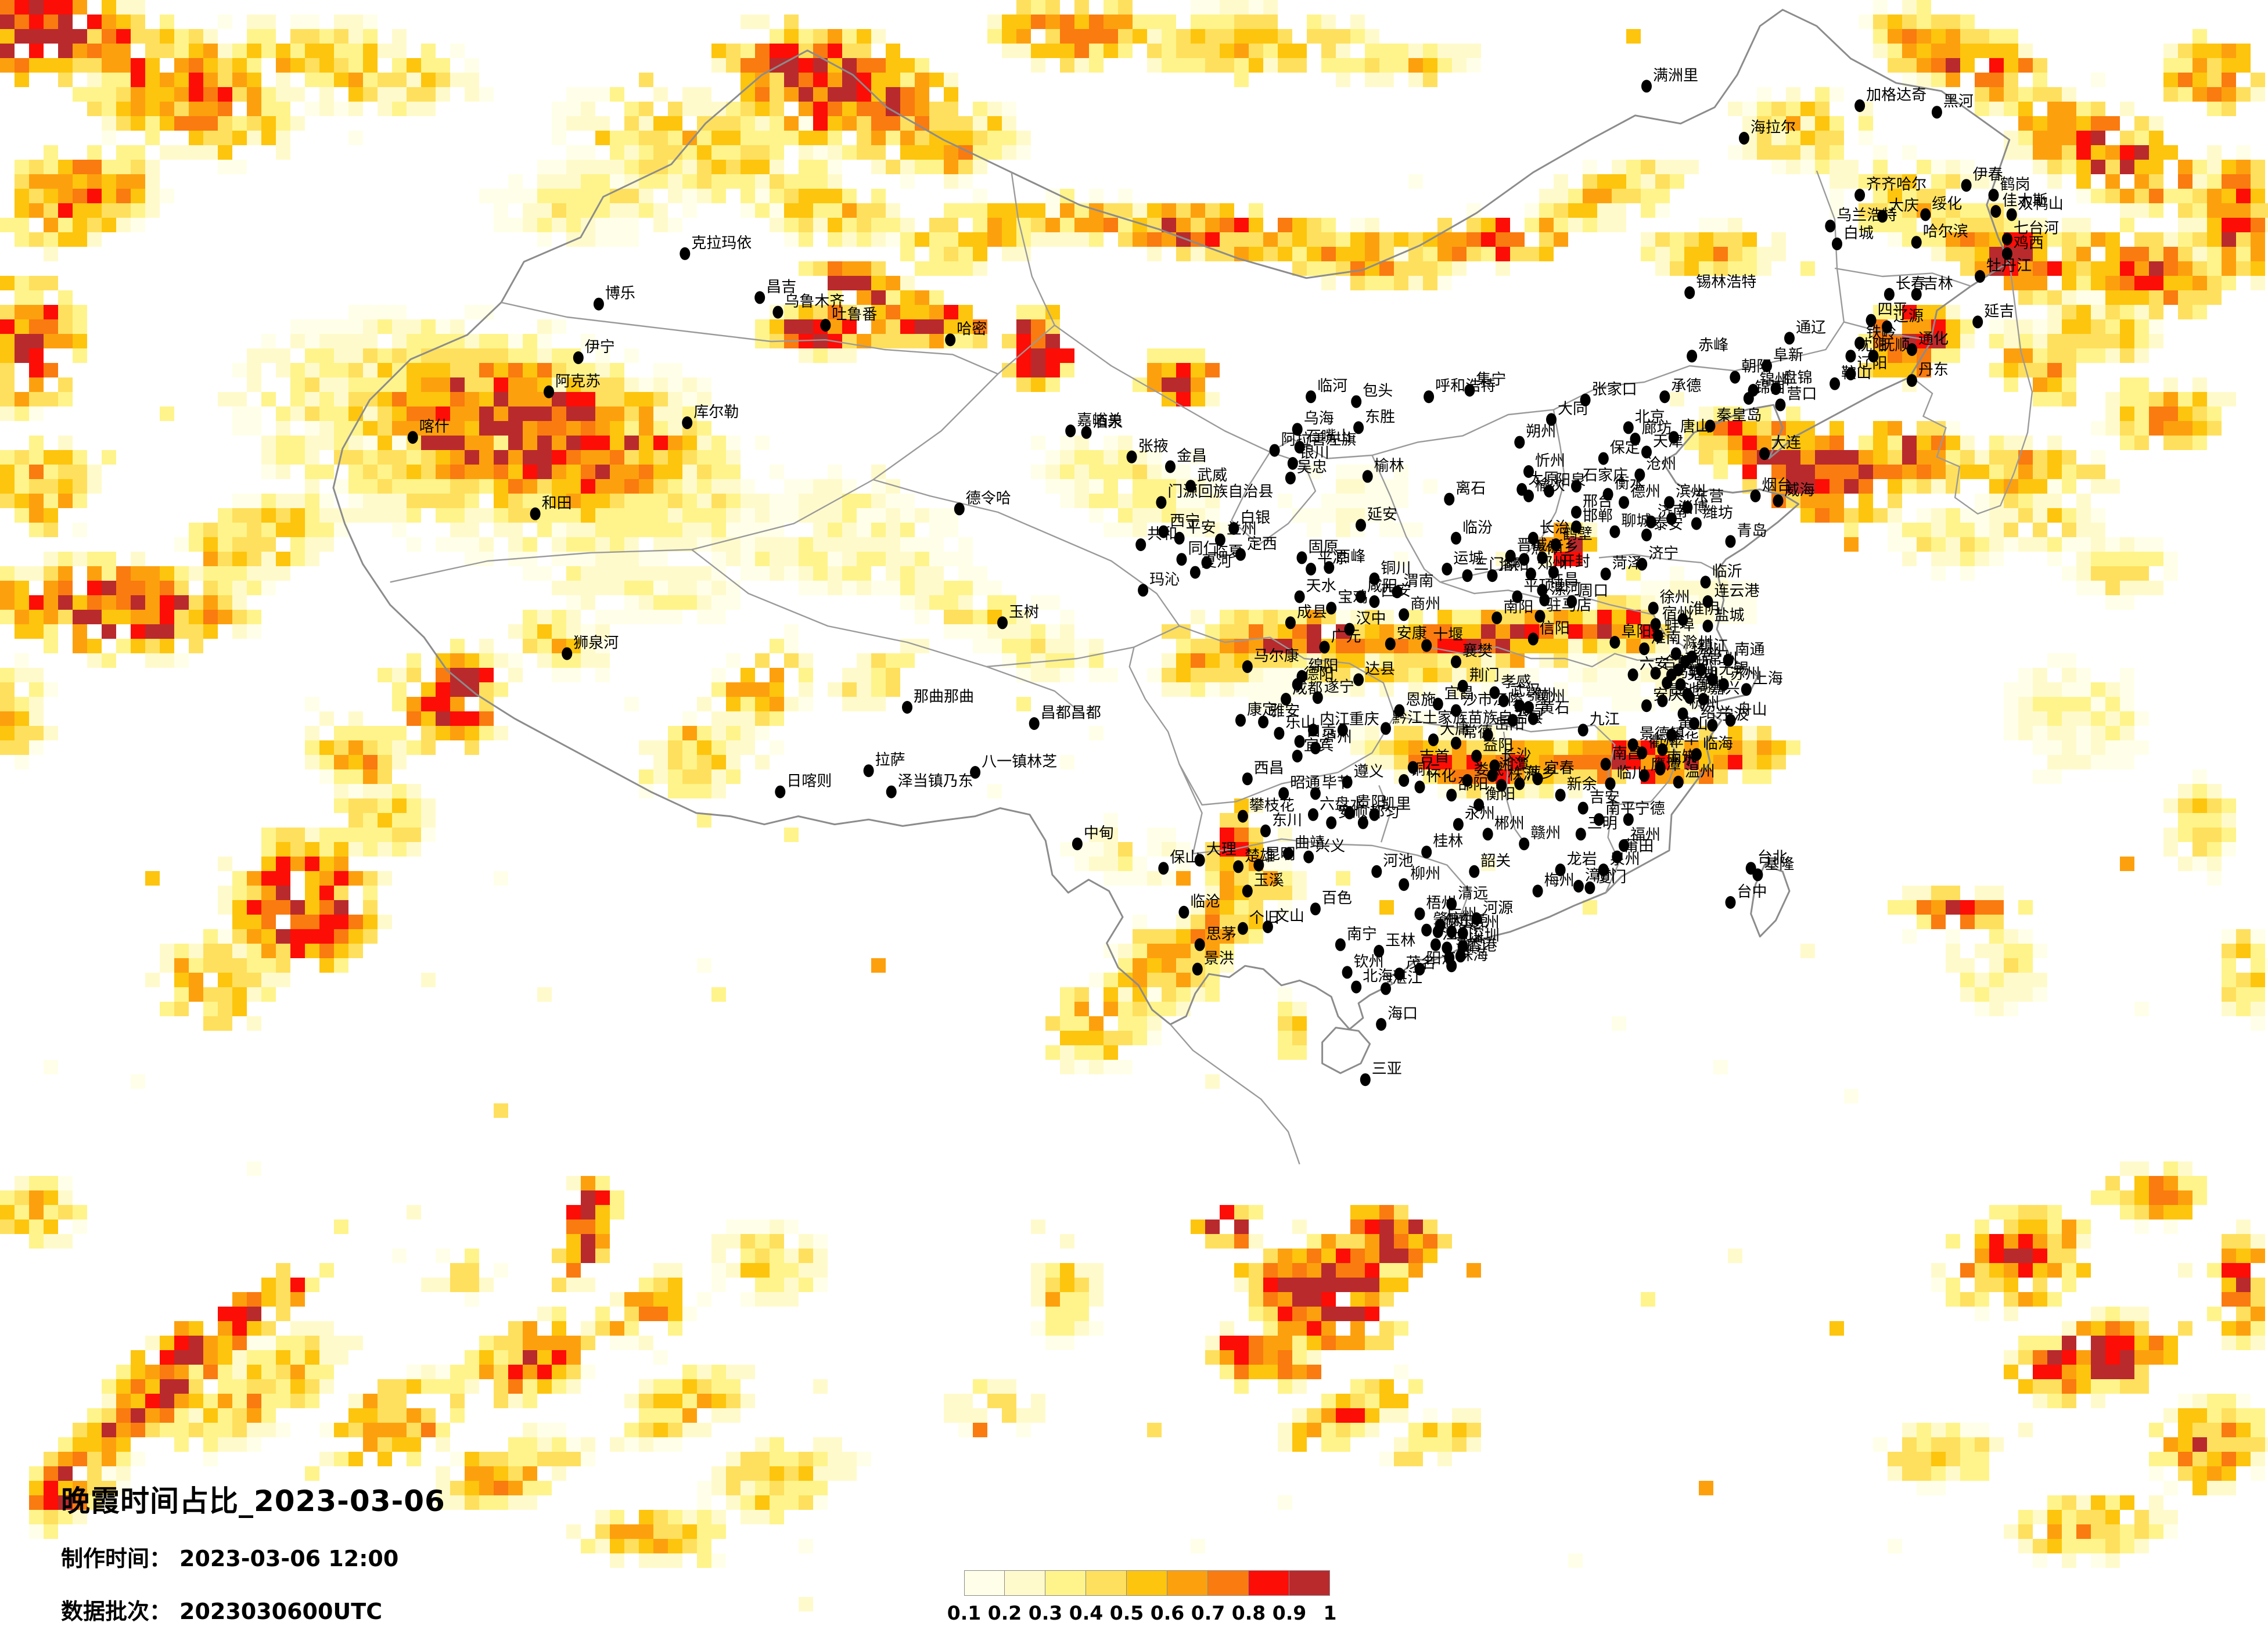 The width and height of the screenshot is (2268, 1626). I want to click on city-label: 雅安, so click(1285, 711).